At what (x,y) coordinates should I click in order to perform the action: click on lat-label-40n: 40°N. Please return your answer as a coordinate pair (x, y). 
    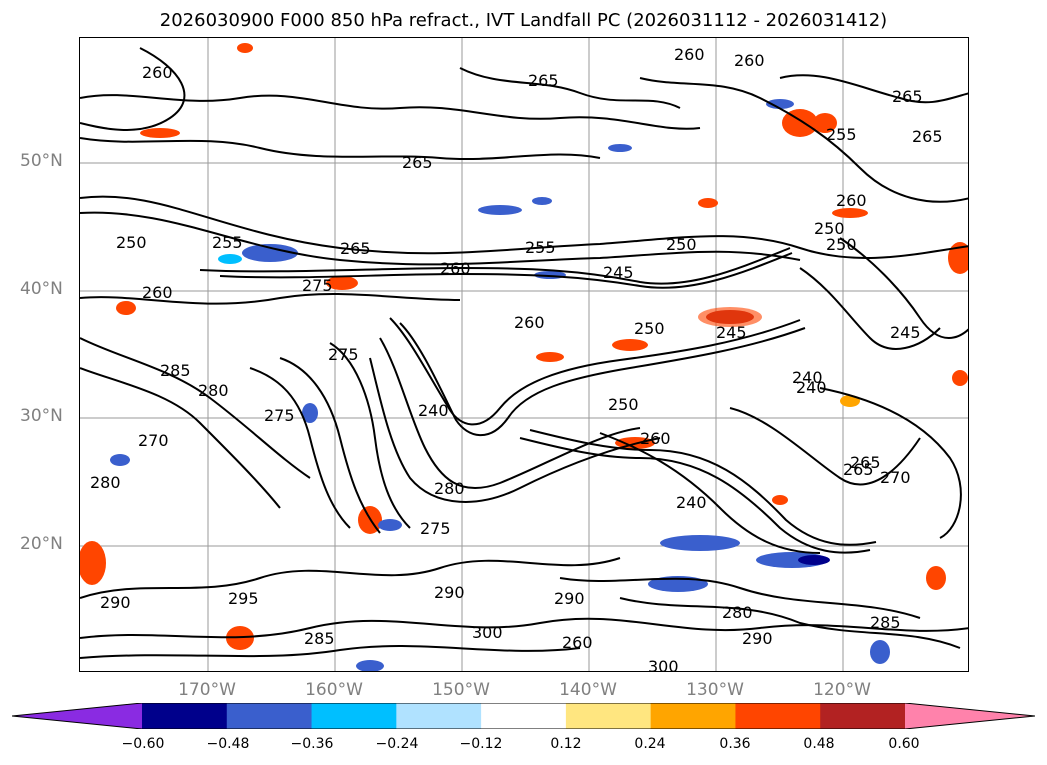
    Looking at the image, I should click on (41, 289).